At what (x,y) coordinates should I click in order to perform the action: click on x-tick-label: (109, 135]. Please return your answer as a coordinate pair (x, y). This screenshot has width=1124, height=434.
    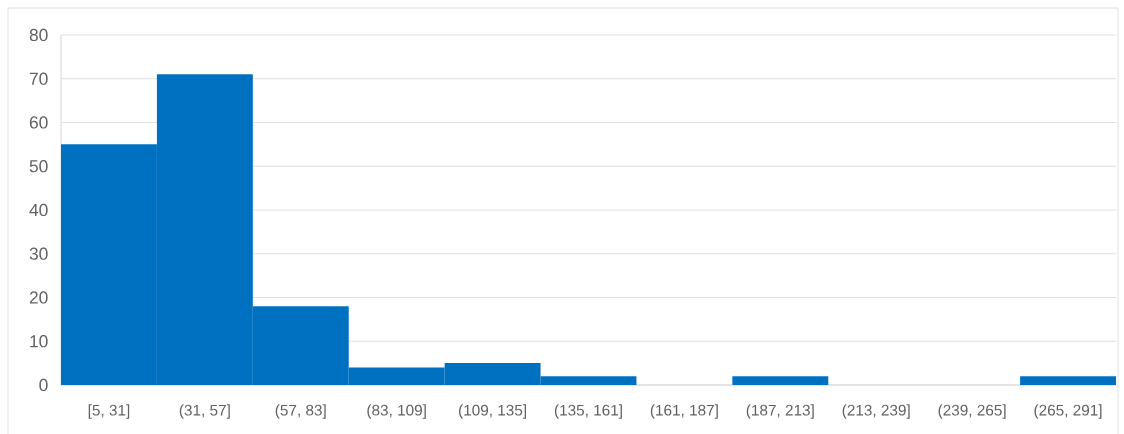
    Looking at the image, I should click on (492, 411).